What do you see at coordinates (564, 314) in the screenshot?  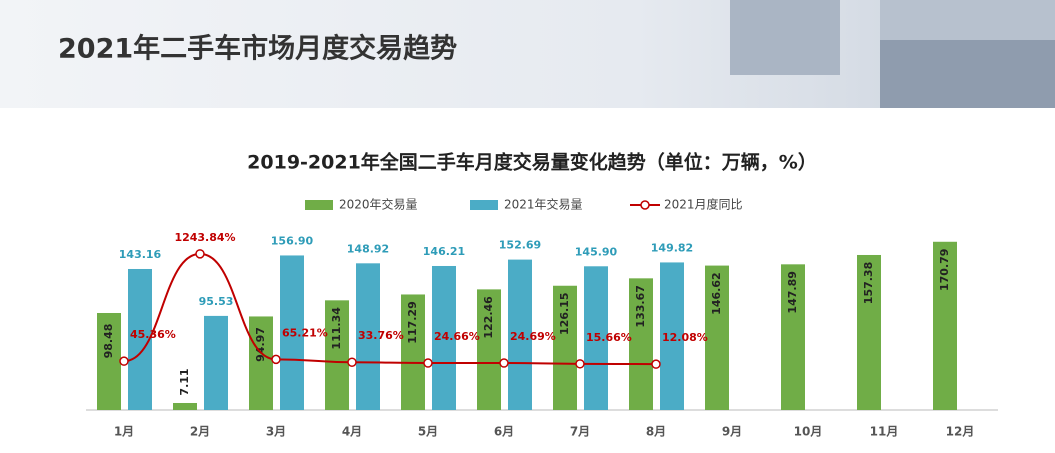 I see `data-label: 126.15` at bounding box center [564, 314].